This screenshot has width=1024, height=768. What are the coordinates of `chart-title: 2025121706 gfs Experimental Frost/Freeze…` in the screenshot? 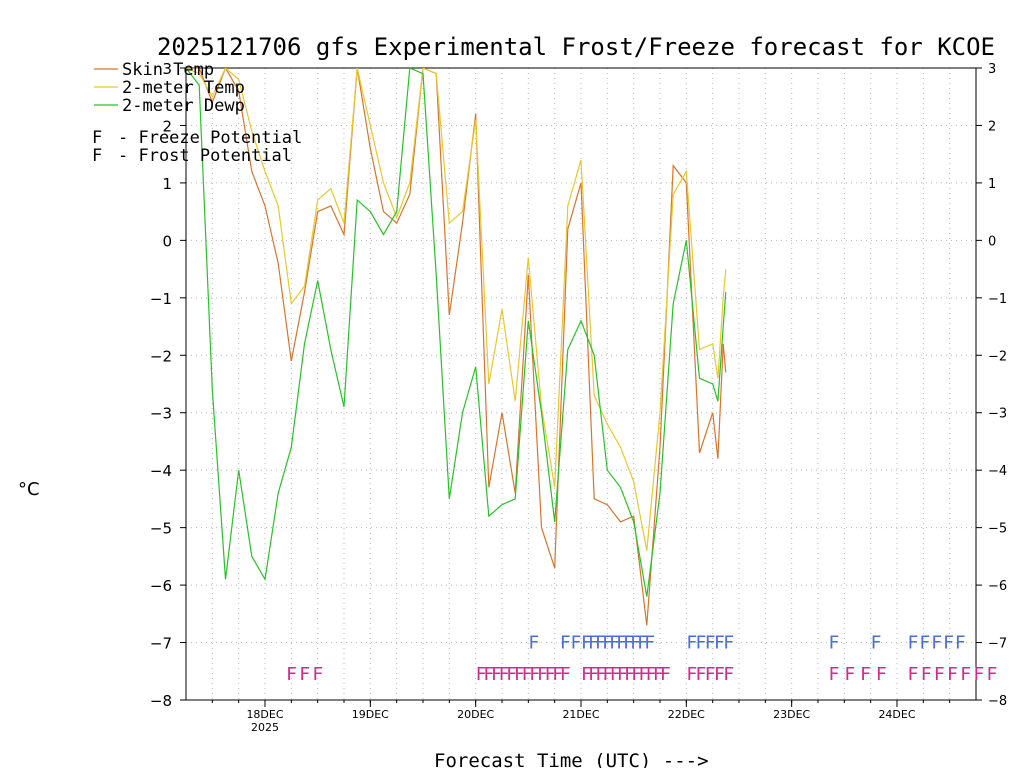 It's located at (576, 47).